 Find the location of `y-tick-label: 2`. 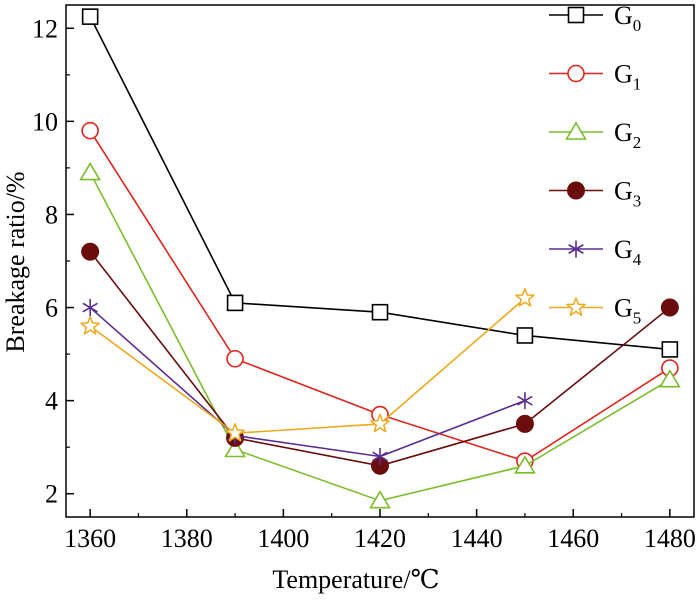

y-tick-label: 2 is located at coordinates (51, 494).